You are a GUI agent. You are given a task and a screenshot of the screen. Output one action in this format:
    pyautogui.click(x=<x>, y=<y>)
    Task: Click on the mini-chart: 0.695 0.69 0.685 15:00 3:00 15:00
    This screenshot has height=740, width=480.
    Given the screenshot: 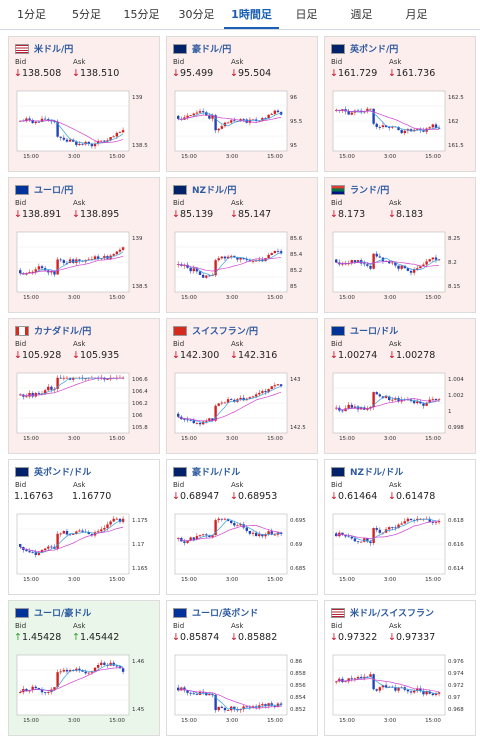 What is the action you would take?
    pyautogui.click(x=242, y=548)
    